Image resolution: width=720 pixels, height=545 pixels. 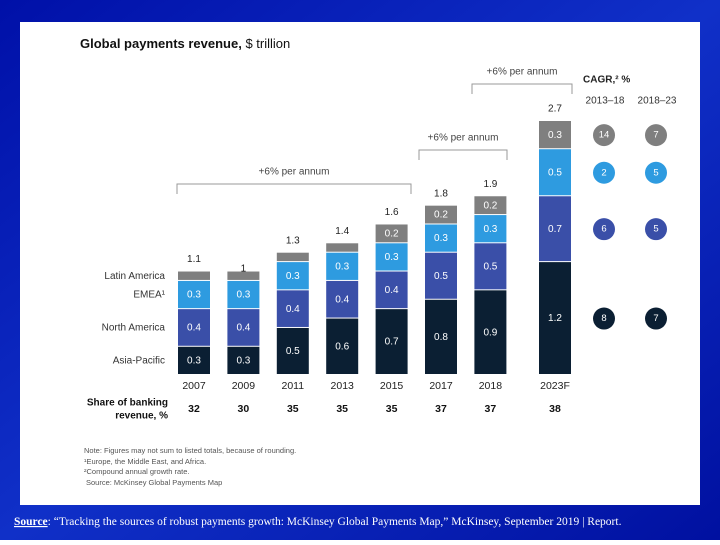 I want to click on x-tick-label: 2009, so click(x=244, y=386).